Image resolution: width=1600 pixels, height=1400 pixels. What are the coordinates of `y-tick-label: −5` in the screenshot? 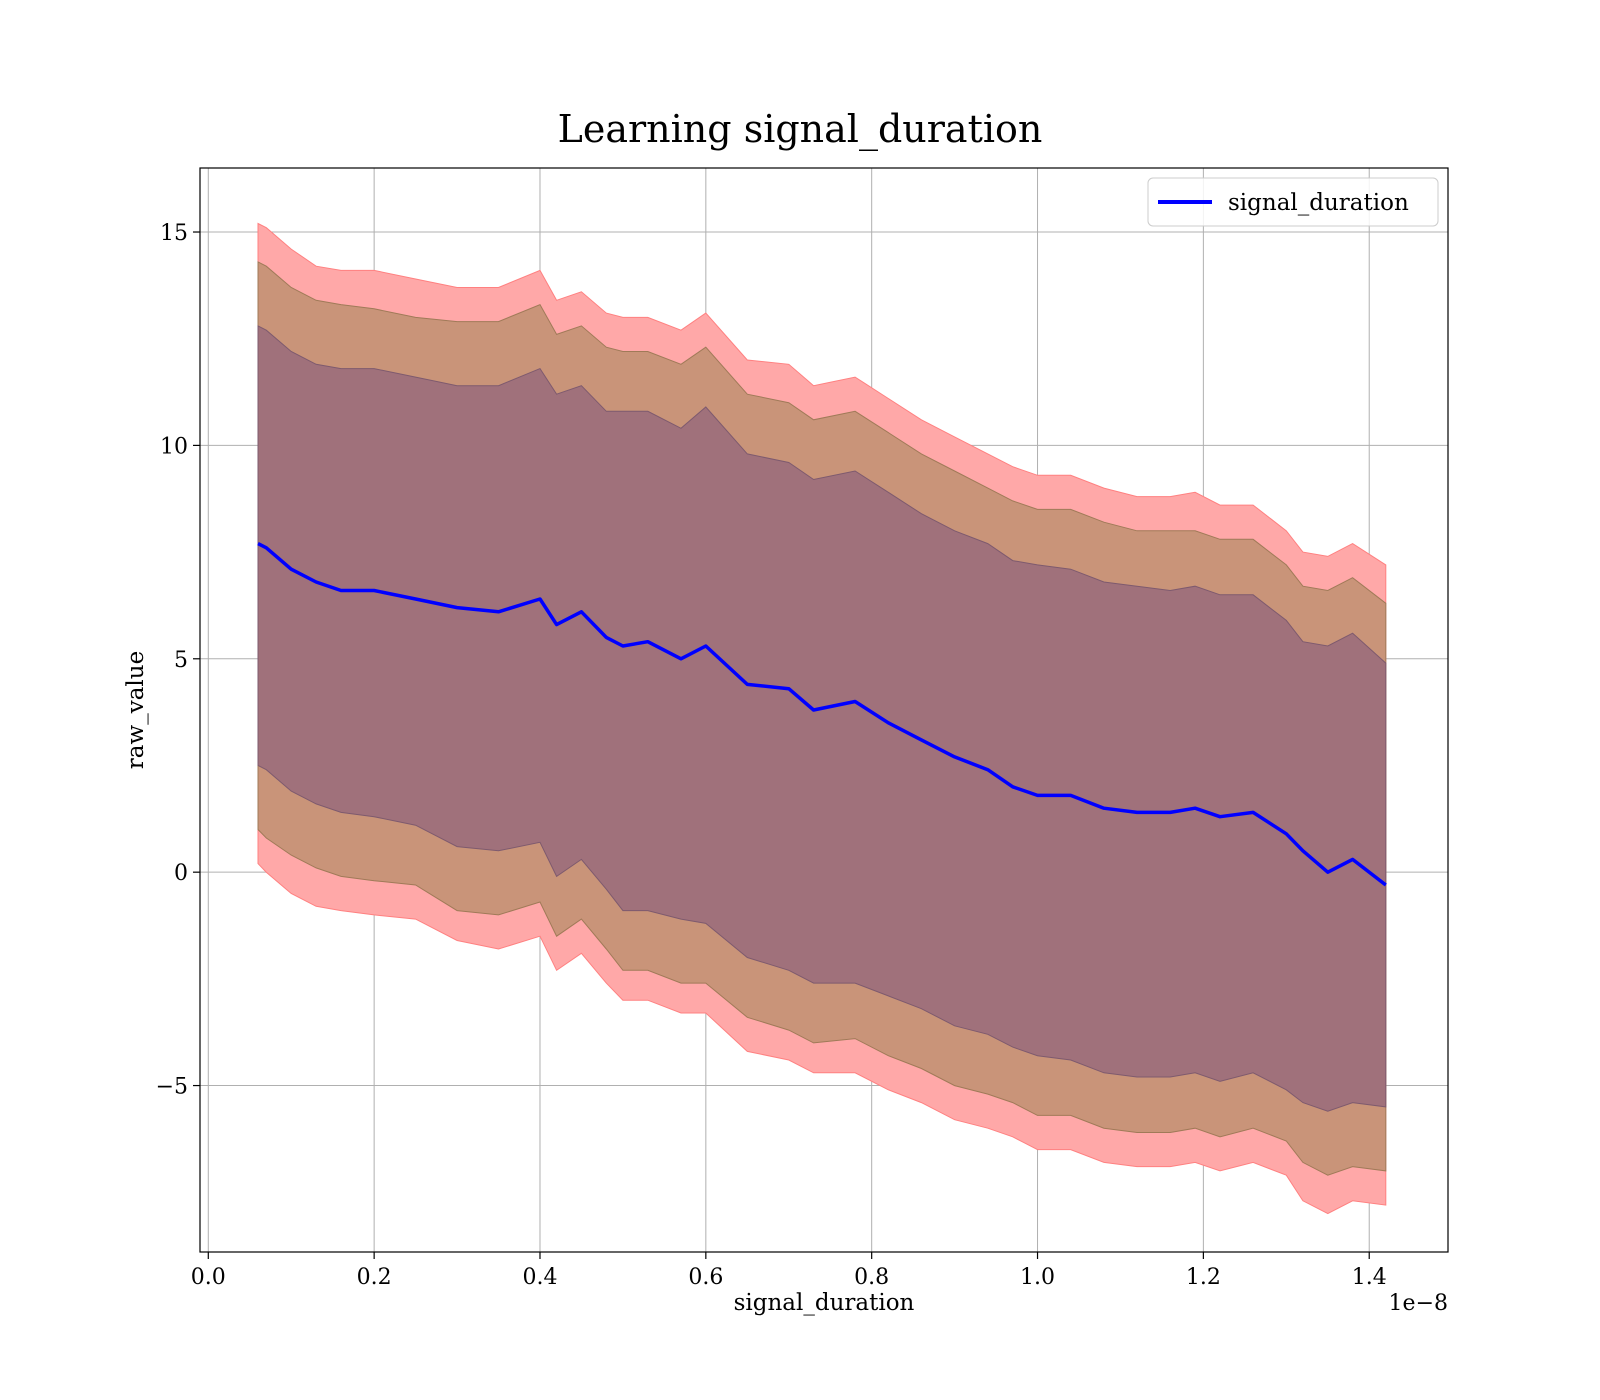 It's located at (172, 1087).